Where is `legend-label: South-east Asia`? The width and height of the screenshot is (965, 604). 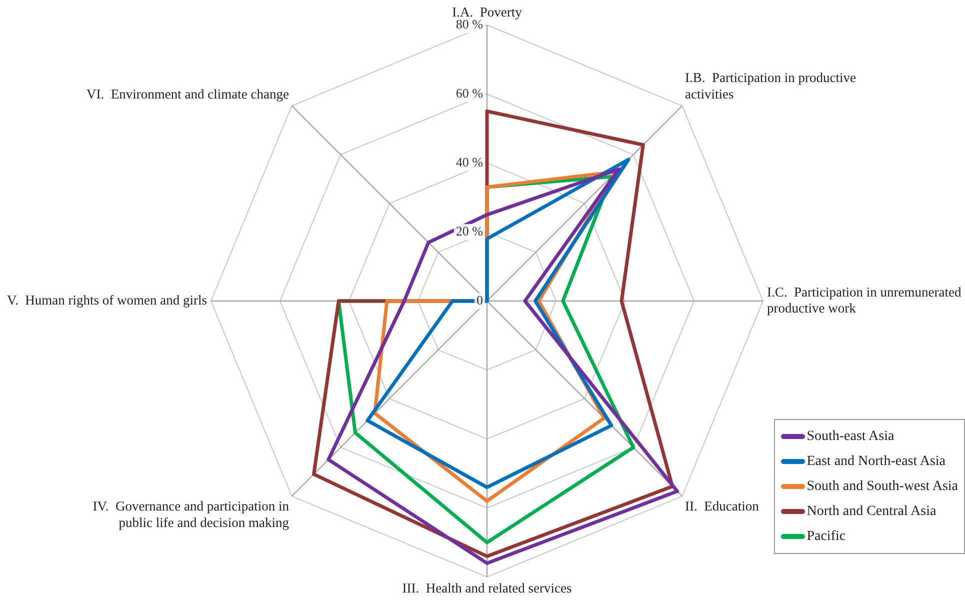 legend-label: South-east Asia is located at coordinates (850, 436).